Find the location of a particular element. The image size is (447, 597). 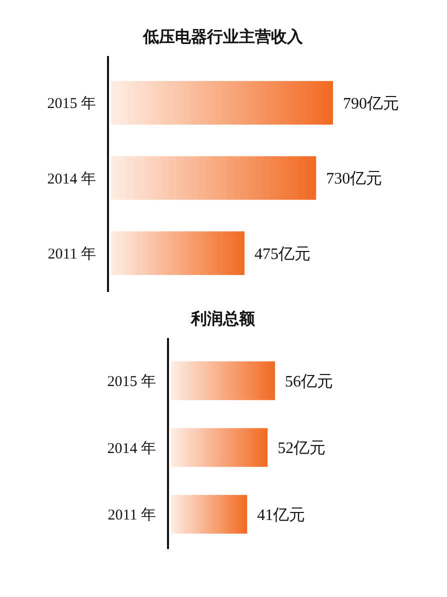

chart-title: 低压电器行业主营收入 is located at coordinates (223, 36).